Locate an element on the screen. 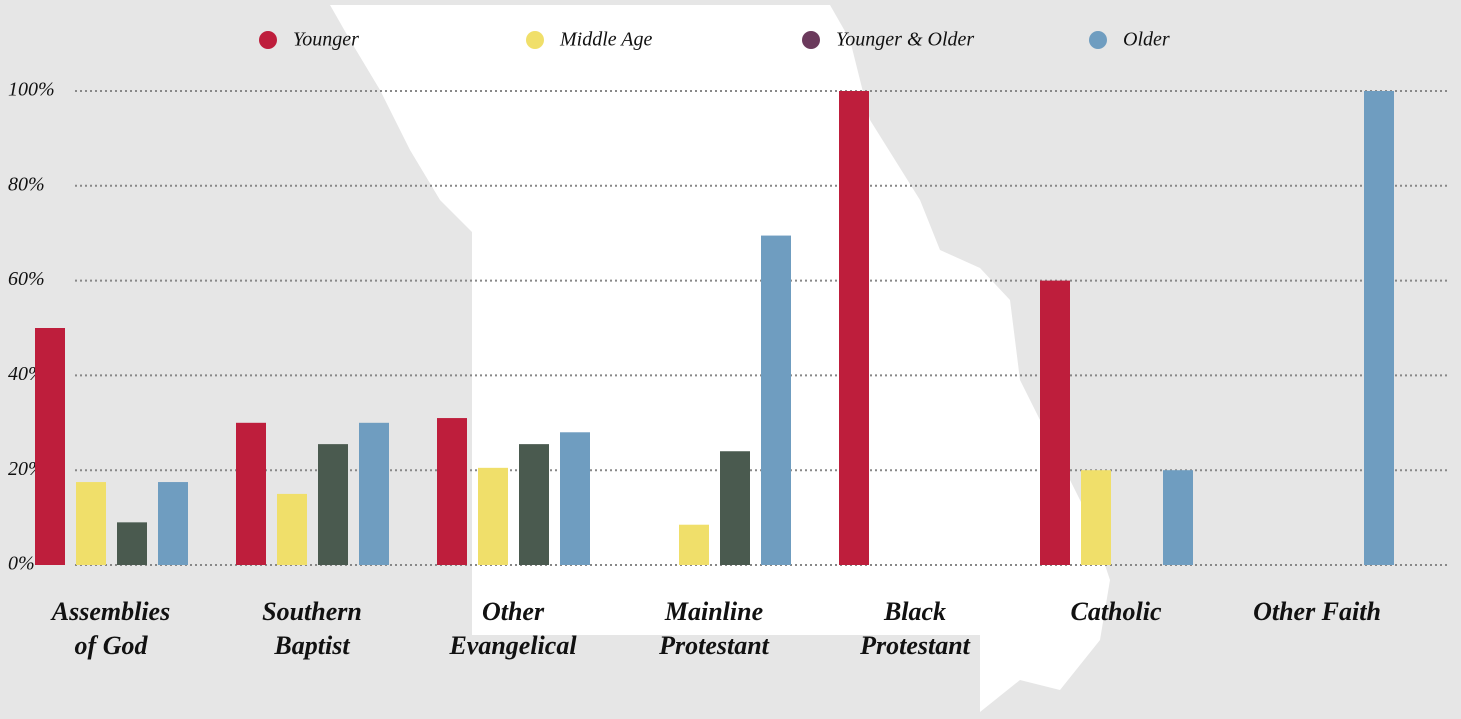 The width and height of the screenshot is (1461, 719). x-tick-line: Other Faith is located at coordinates (1317, 611).